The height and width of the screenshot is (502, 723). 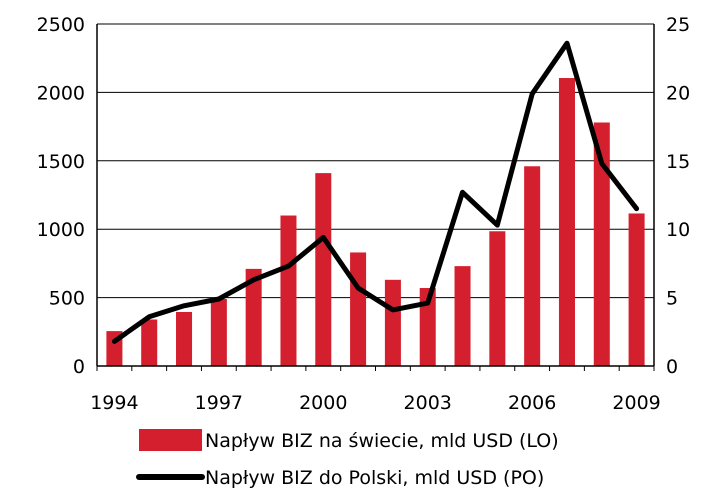 What do you see at coordinates (61, 25) in the screenshot?
I see `left-tick-label: 2500` at bounding box center [61, 25].